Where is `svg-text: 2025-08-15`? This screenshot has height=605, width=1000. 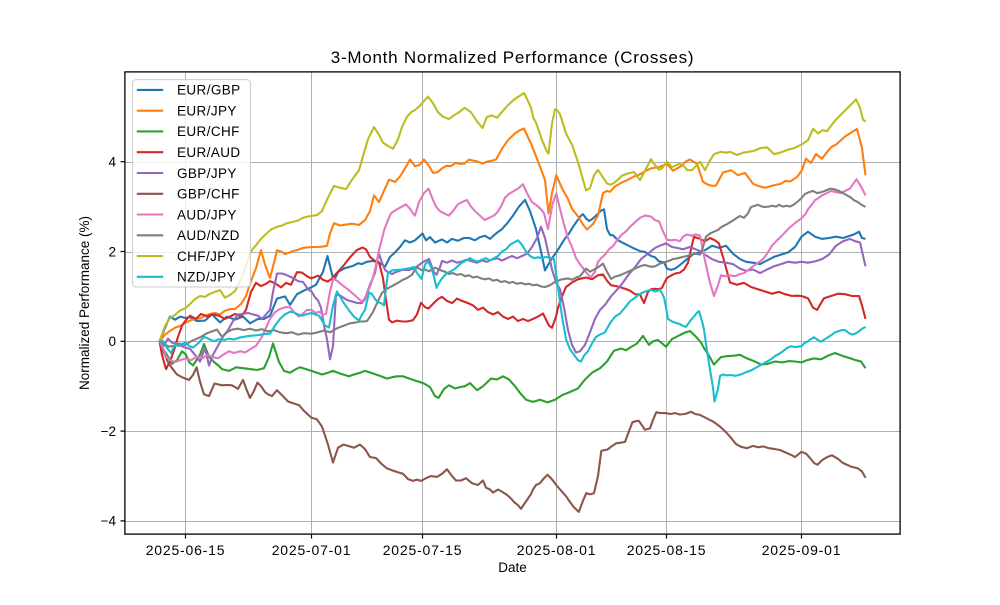 svg-text: 2025-08-15 is located at coordinates (667, 550).